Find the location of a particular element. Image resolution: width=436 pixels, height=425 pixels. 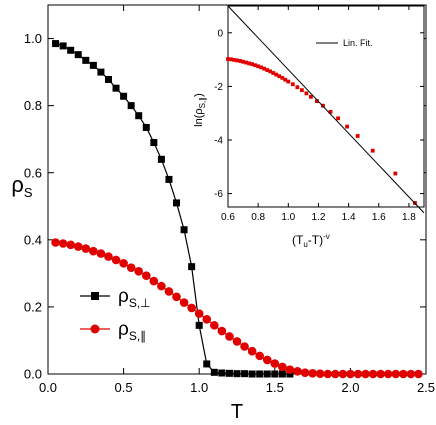

main-legend: ρS,⊥ ρS,∥ is located at coordinates (115, 314).